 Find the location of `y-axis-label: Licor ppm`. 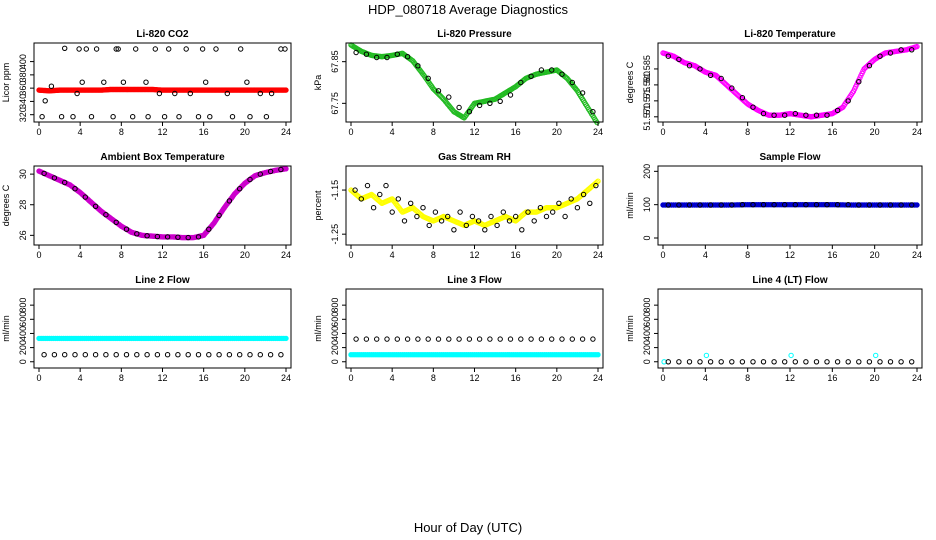

y-axis-label: Licor ppm is located at coordinates (6, 83).